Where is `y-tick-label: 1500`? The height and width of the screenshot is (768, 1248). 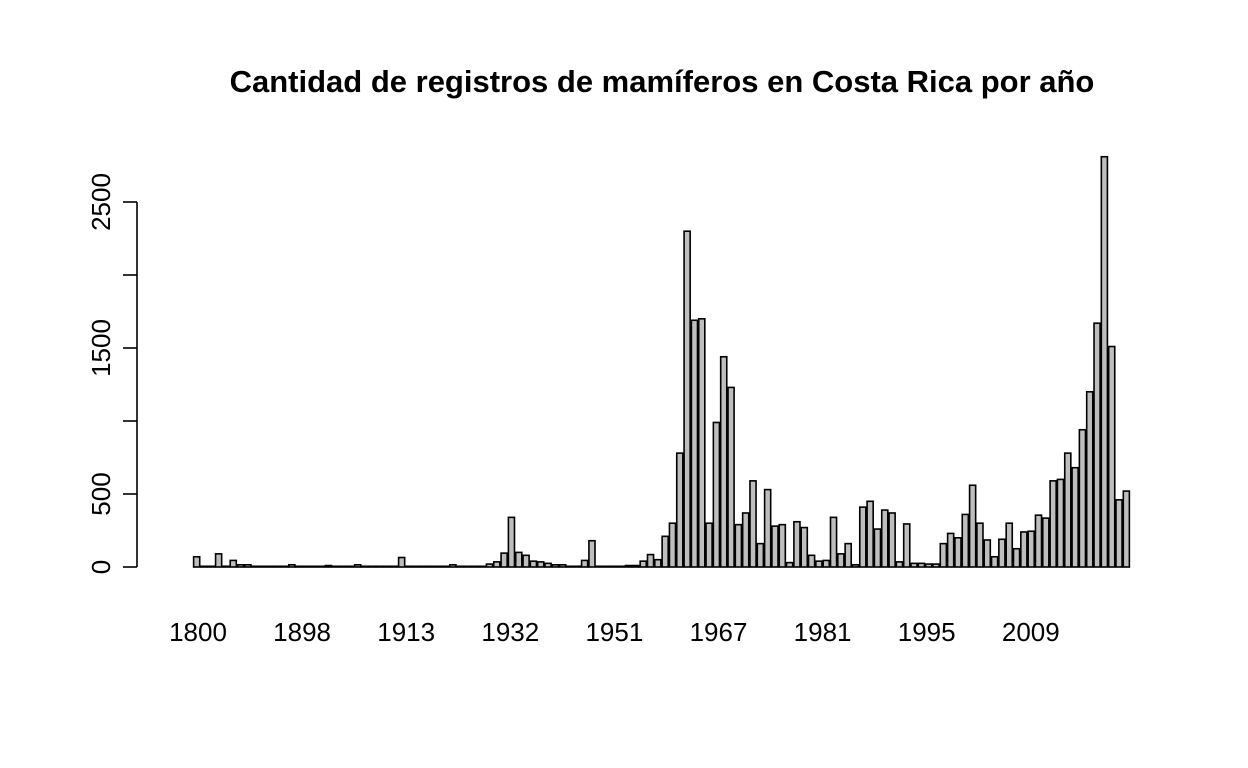
y-tick-label: 1500 is located at coordinates (101, 348).